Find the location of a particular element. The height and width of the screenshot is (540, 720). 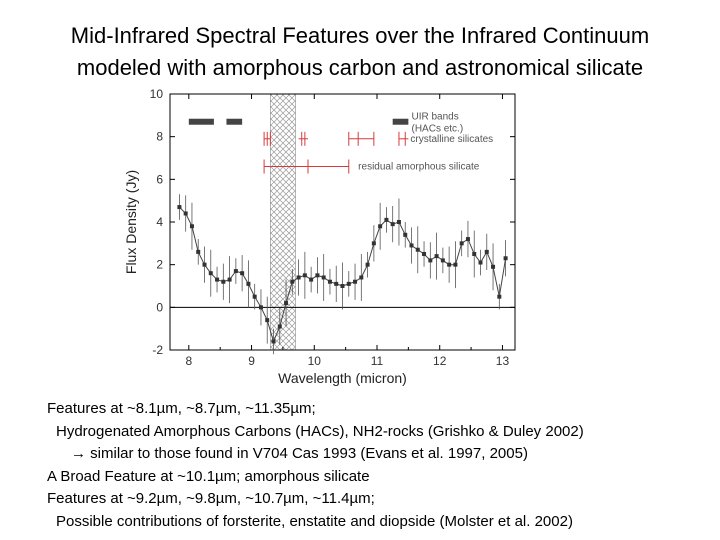

note-line-1: Features at ~8.1µm, ~8.7µm, ~11.35µm; is located at coordinates (181, 408).